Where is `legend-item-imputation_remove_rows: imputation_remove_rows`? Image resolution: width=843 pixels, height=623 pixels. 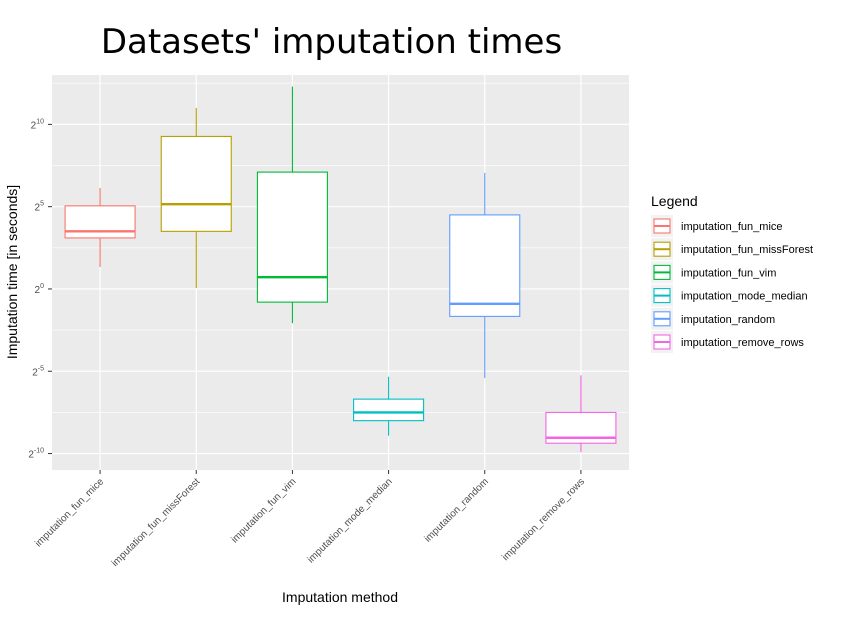 legend-item-imputation_remove_rows: imputation_remove_rows is located at coordinates (727, 342).